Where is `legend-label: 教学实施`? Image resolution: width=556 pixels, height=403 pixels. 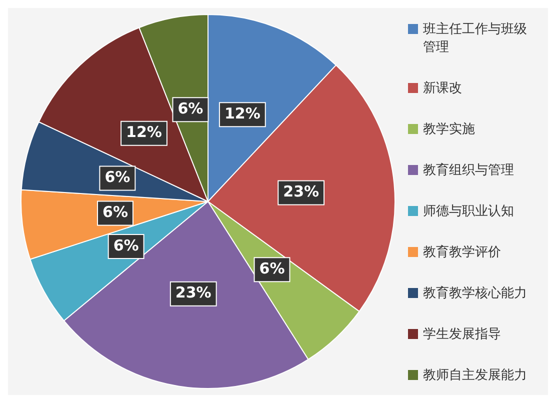 legend-label: 教学实施 is located at coordinates (449, 129).